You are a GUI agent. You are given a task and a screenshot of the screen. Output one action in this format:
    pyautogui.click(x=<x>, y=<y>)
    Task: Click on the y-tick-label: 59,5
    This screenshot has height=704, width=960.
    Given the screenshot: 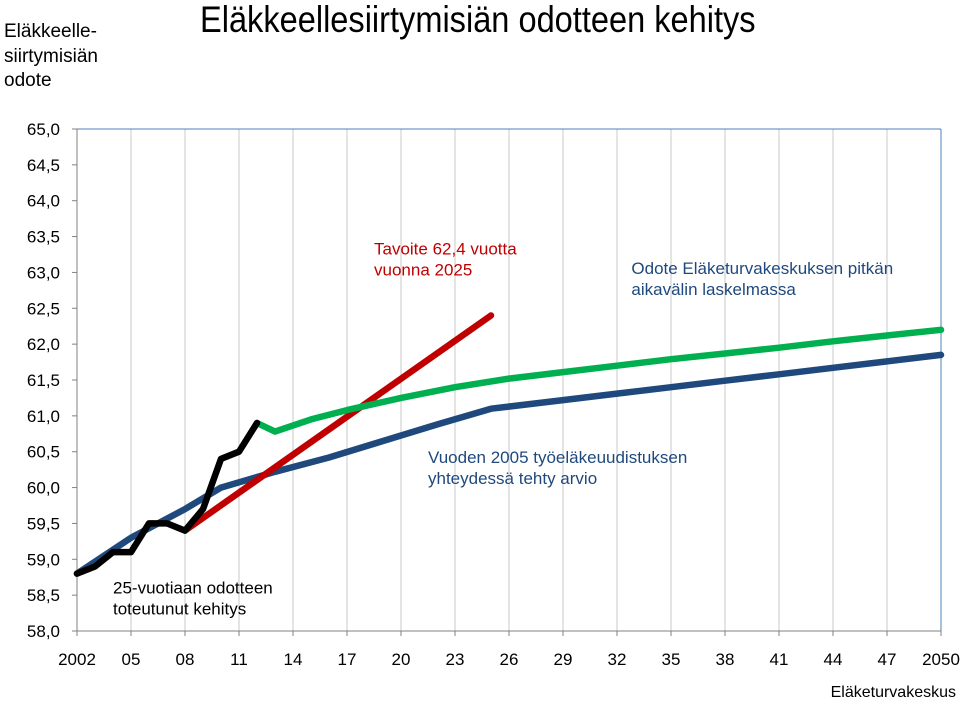 What is the action you would take?
    pyautogui.click(x=43, y=523)
    